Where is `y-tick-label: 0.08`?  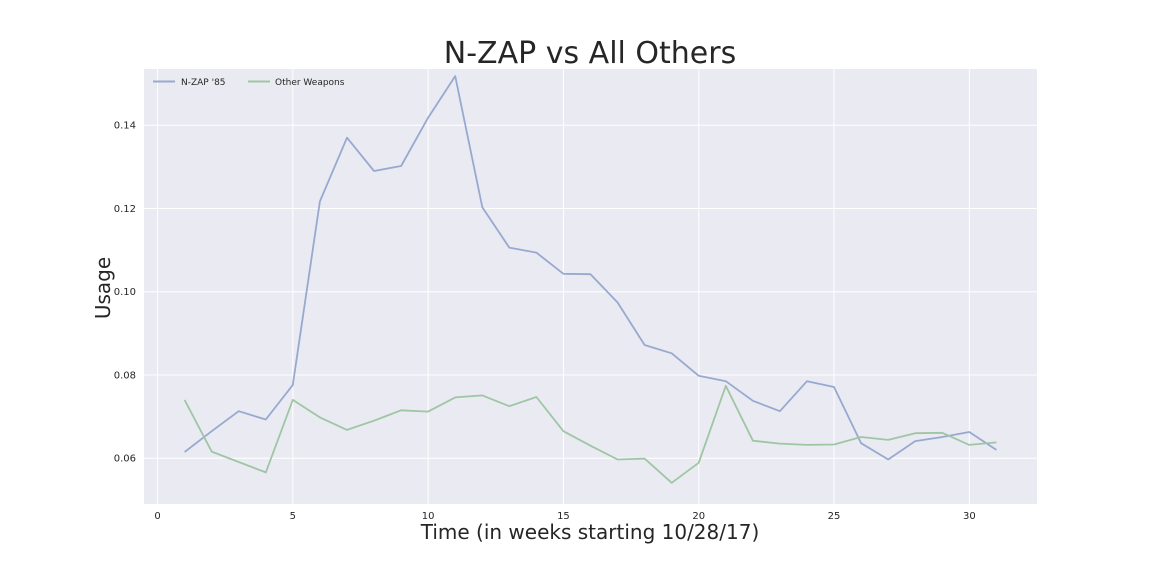 y-tick-label: 0.08 is located at coordinates (125, 375).